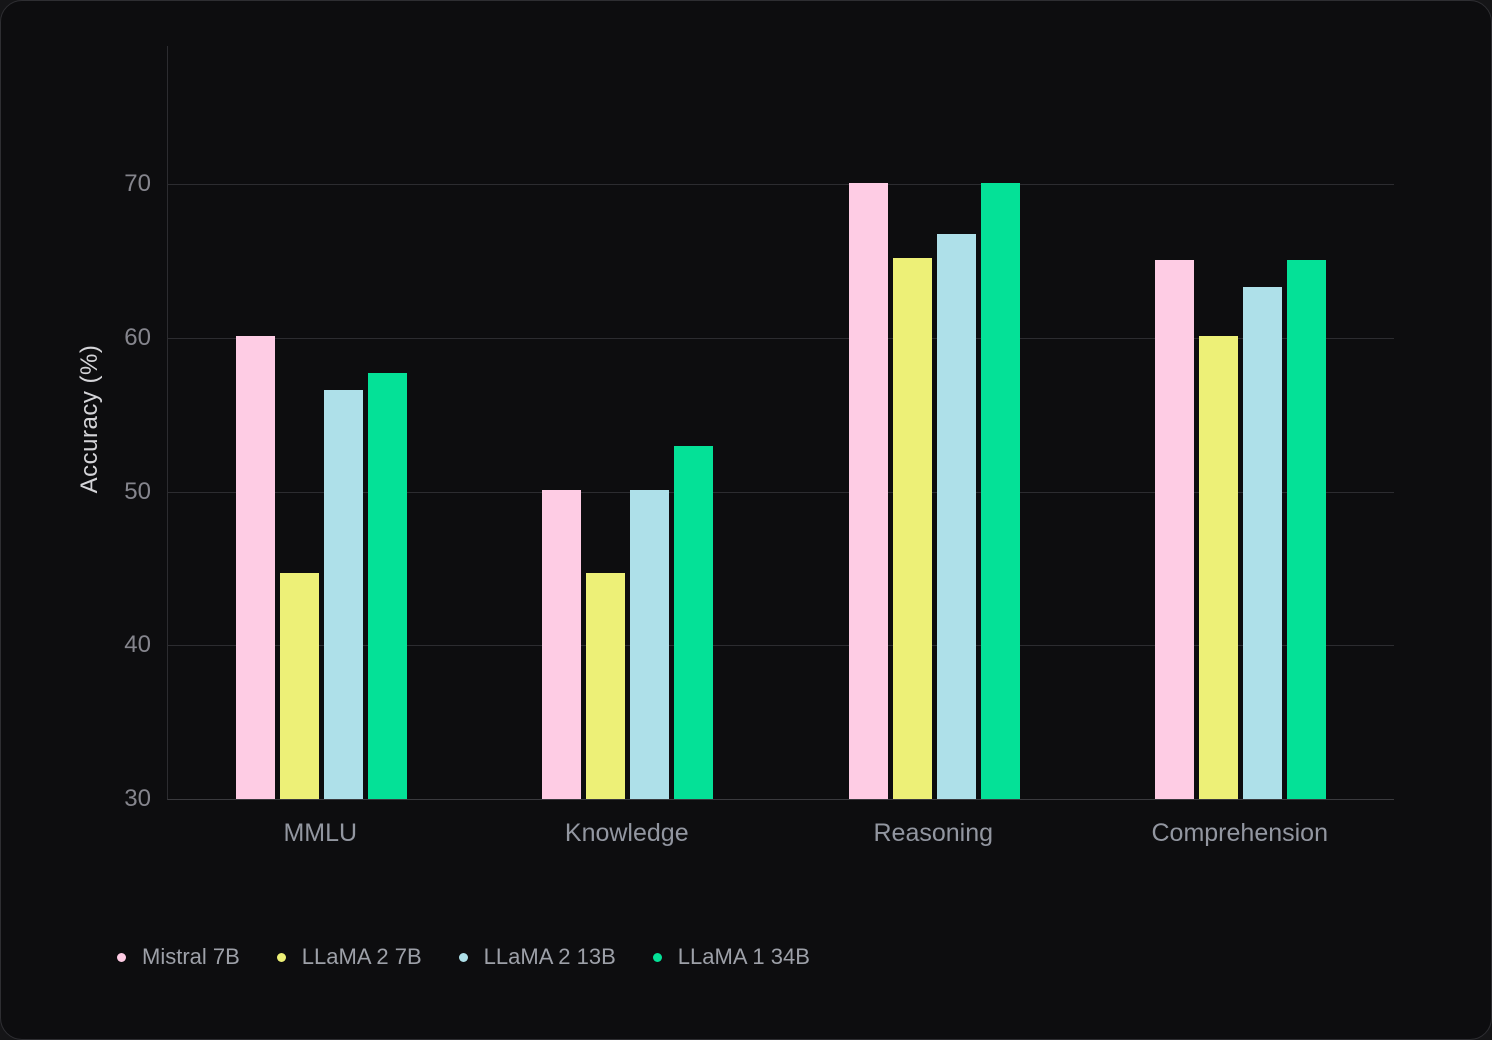 The image size is (1492, 1040). Describe the element at coordinates (549, 956) in the screenshot. I see `legend-label: LLaMA 2 13B` at that location.